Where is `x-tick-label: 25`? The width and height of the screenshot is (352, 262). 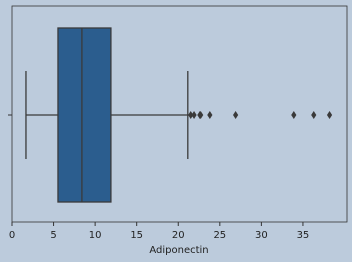 x-tick-label: 25 is located at coordinates (219, 235).